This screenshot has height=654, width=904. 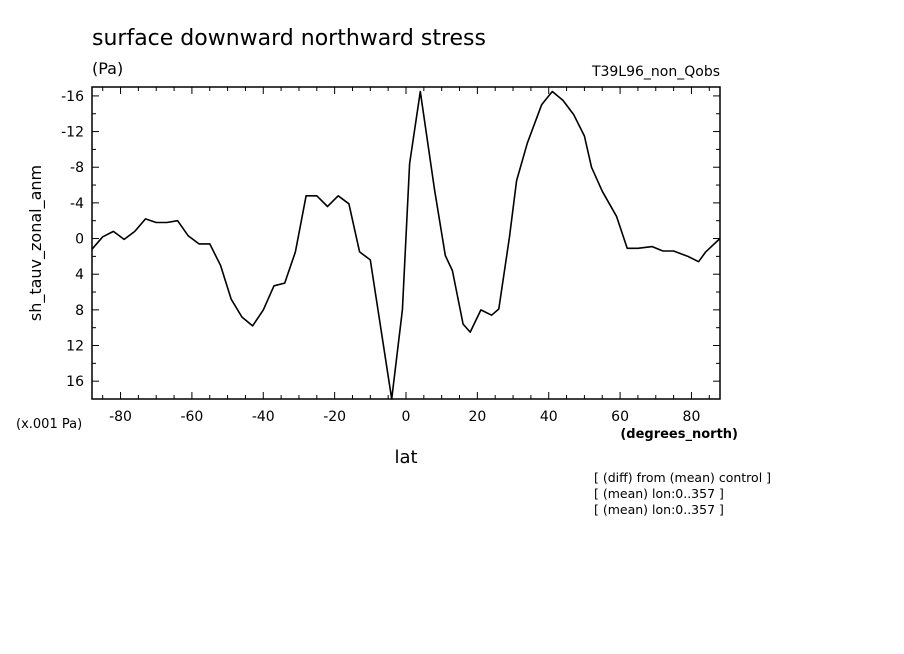 What do you see at coordinates (406, 417) in the screenshot?
I see `x-tick-label: 0` at bounding box center [406, 417].